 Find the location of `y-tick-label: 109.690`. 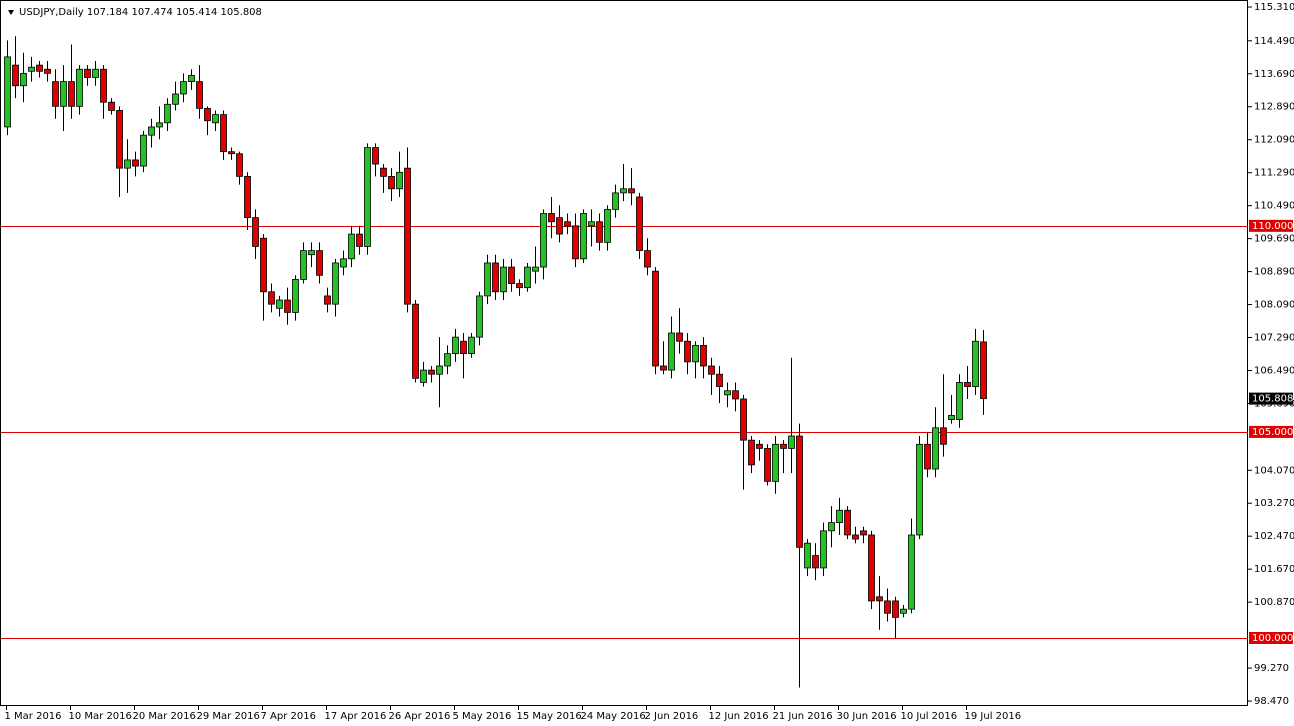

y-tick-label: 109.690 is located at coordinates (1274, 239).